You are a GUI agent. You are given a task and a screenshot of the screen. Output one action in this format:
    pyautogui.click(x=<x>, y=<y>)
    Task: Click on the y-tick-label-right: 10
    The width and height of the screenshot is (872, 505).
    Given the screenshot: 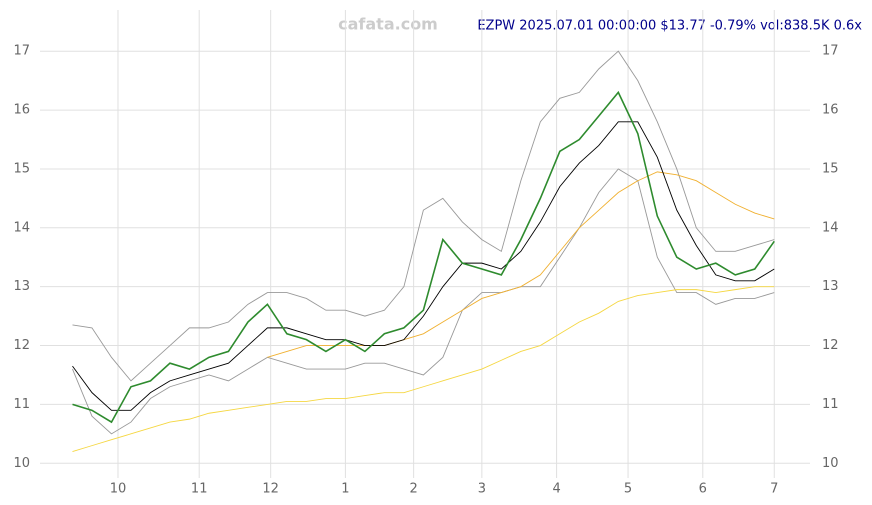 What is the action you would take?
    pyautogui.click(x=830, y=463)
    